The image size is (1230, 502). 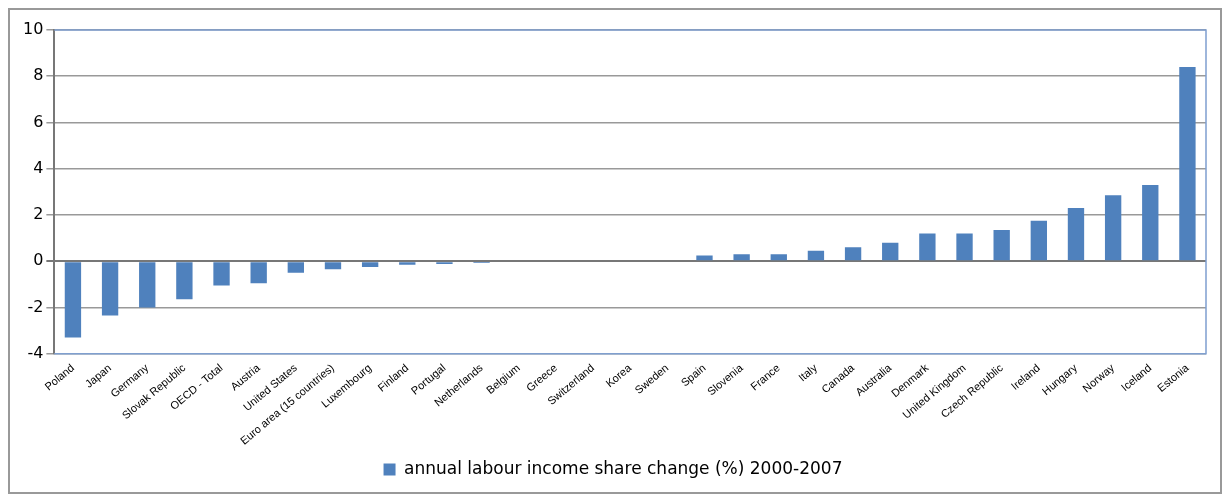 I want to click on y-tick-label: 10, so click(x=33, y=29).